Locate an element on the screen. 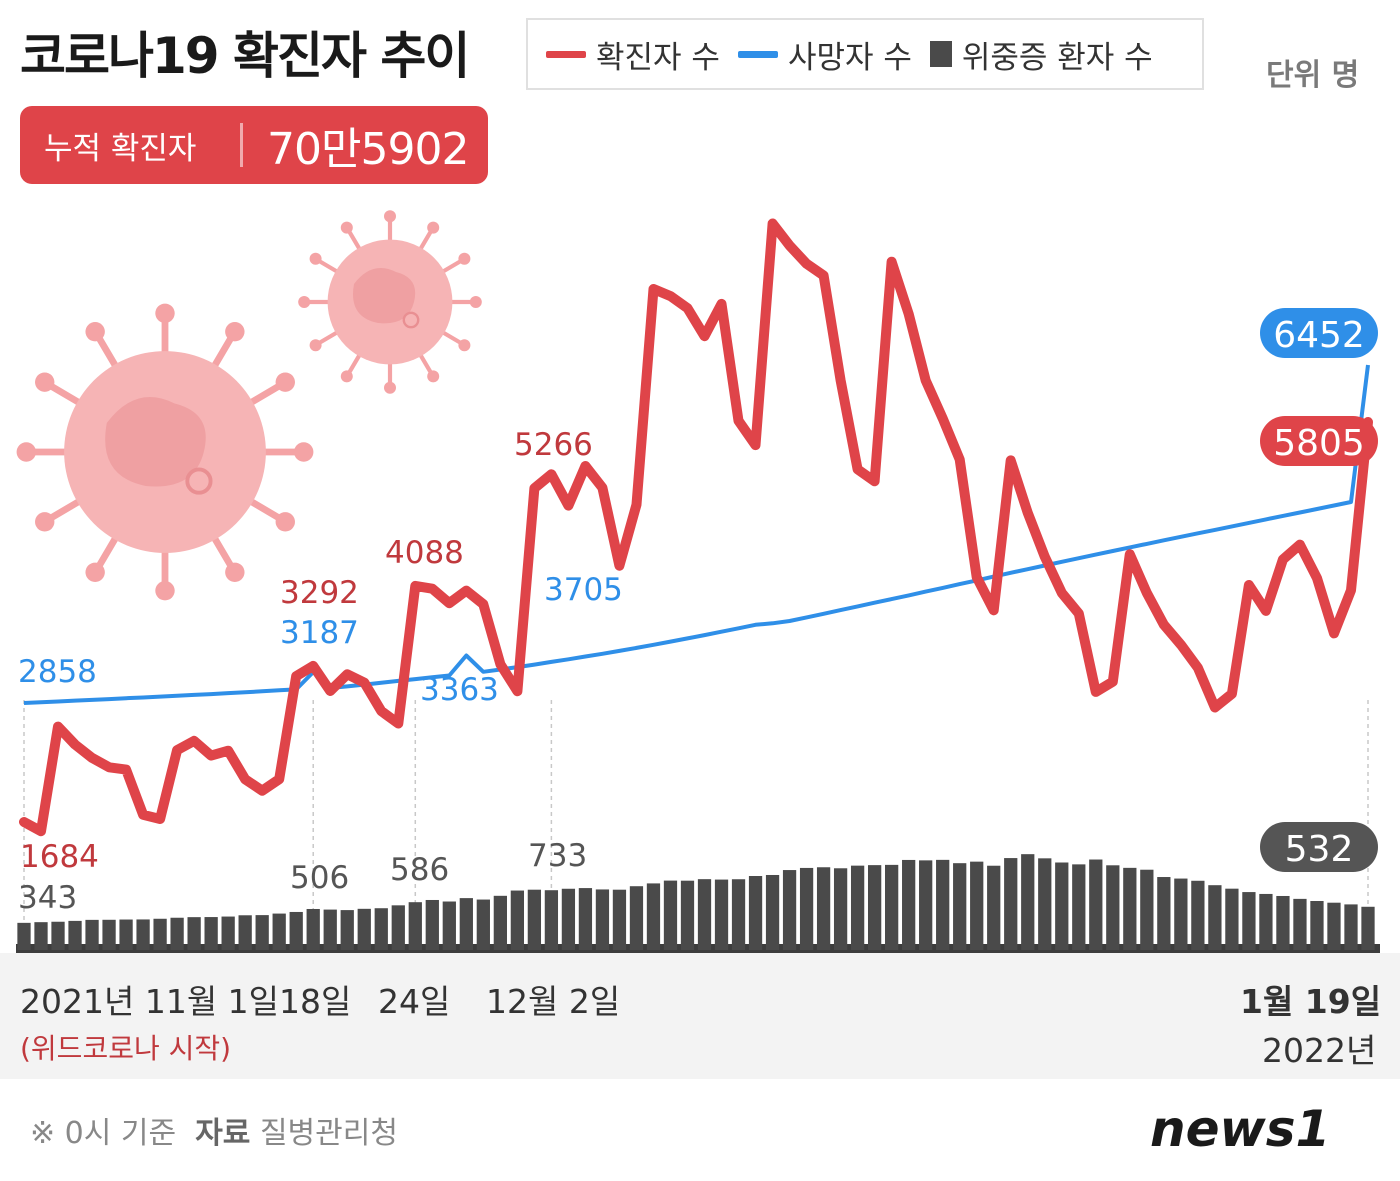 The image size is (1400, 1181). critical-data-label: 343 is located at coordinates (47, 898).